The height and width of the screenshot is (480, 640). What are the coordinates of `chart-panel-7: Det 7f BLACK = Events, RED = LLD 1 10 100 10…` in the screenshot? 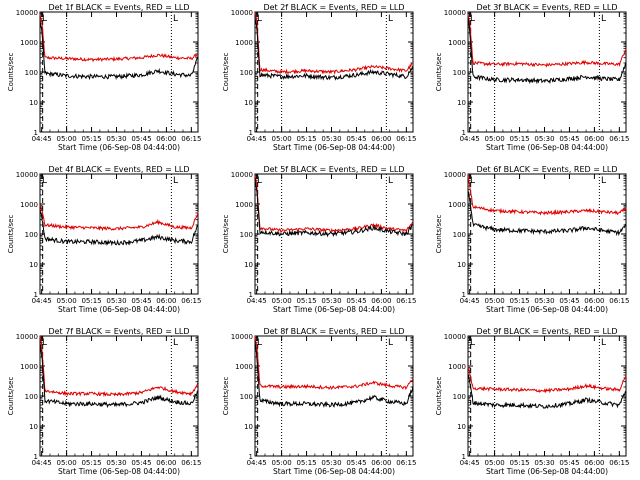 It's located at (104, 401).